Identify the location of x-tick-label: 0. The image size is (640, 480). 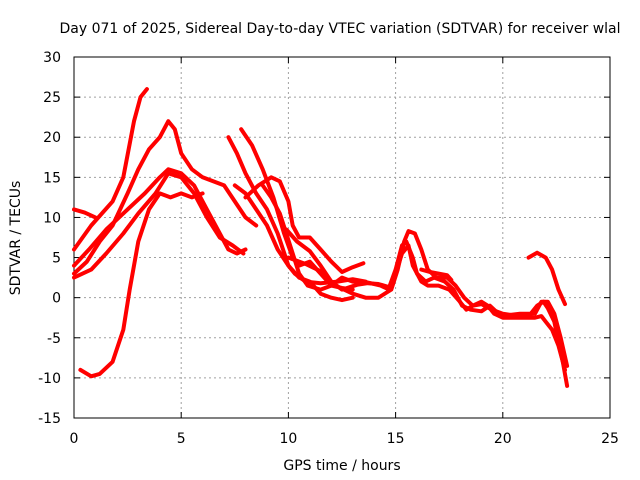
(74, 439).